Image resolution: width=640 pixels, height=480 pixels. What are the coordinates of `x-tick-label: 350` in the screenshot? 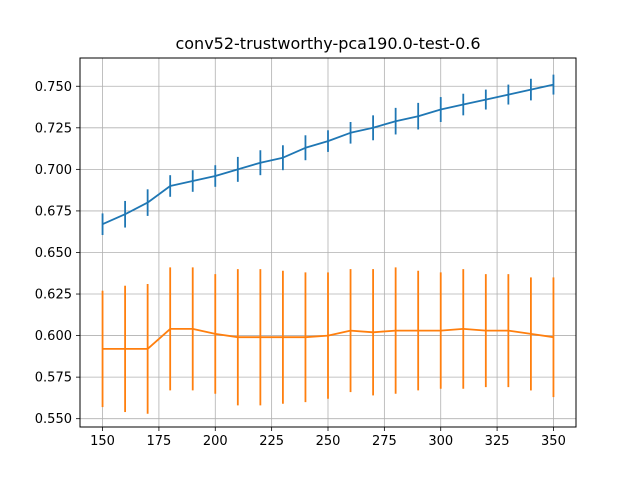 It's located at (553, 441).